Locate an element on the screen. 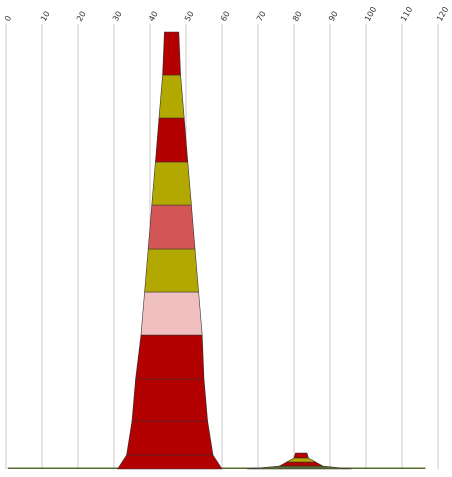  x-tick-label: 30 is located at coordinates (117, 16).